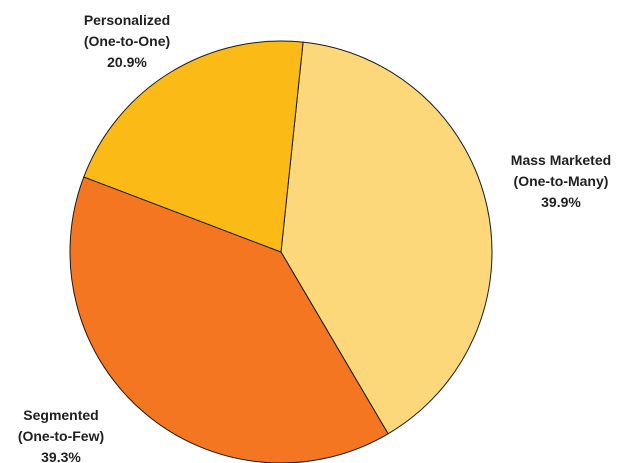  What do you see at coordinates (561, 160) in the screenshot?
I see `slice-label-mass-marketed-line1: Mass Marketed` at bounding box center [561, 160].